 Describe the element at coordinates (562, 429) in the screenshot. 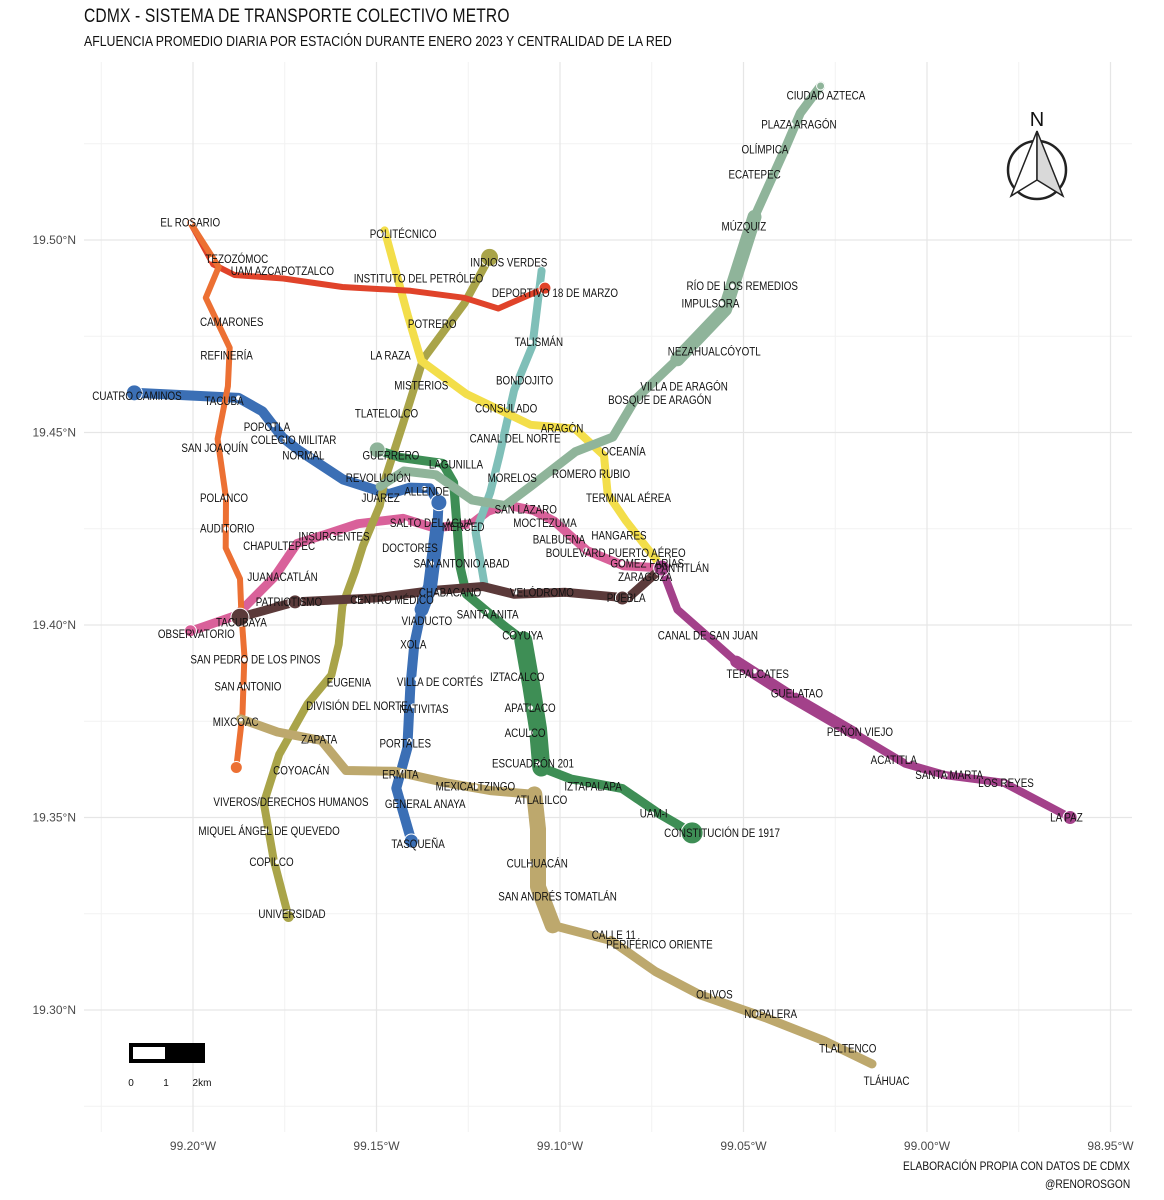

I see `station-label: ARAGÓN` at that location.